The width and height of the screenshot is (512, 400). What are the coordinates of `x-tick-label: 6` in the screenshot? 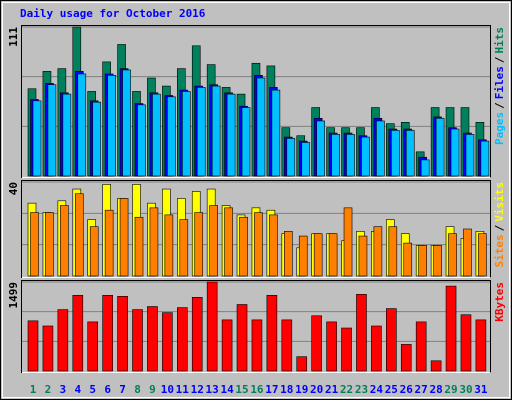 It's located at (107, 389).